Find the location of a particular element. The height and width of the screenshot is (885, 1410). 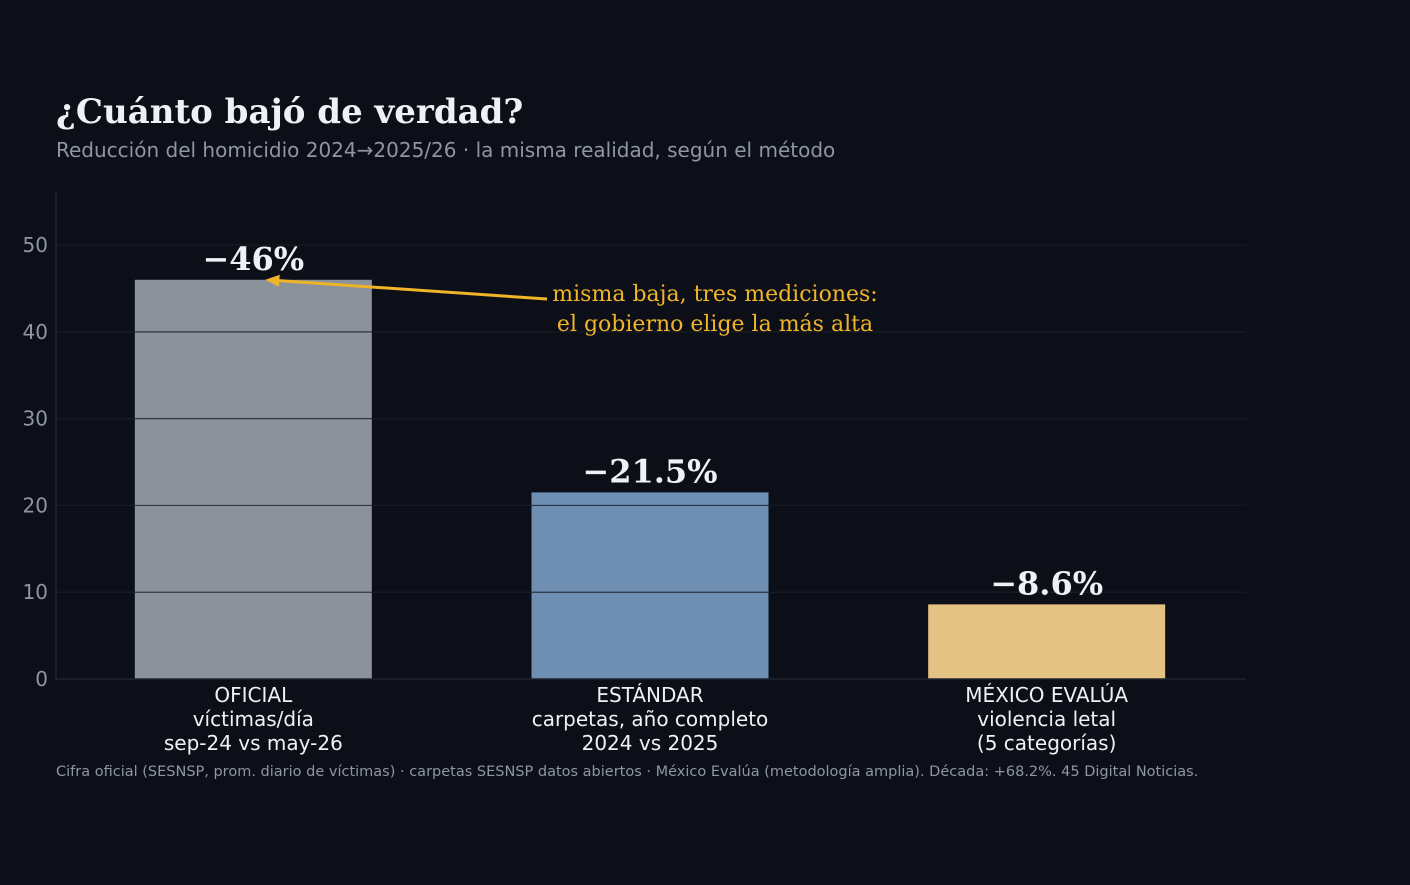

annotation-text-line: el gobierno elige la más alta is located at coordinates (715, 324).